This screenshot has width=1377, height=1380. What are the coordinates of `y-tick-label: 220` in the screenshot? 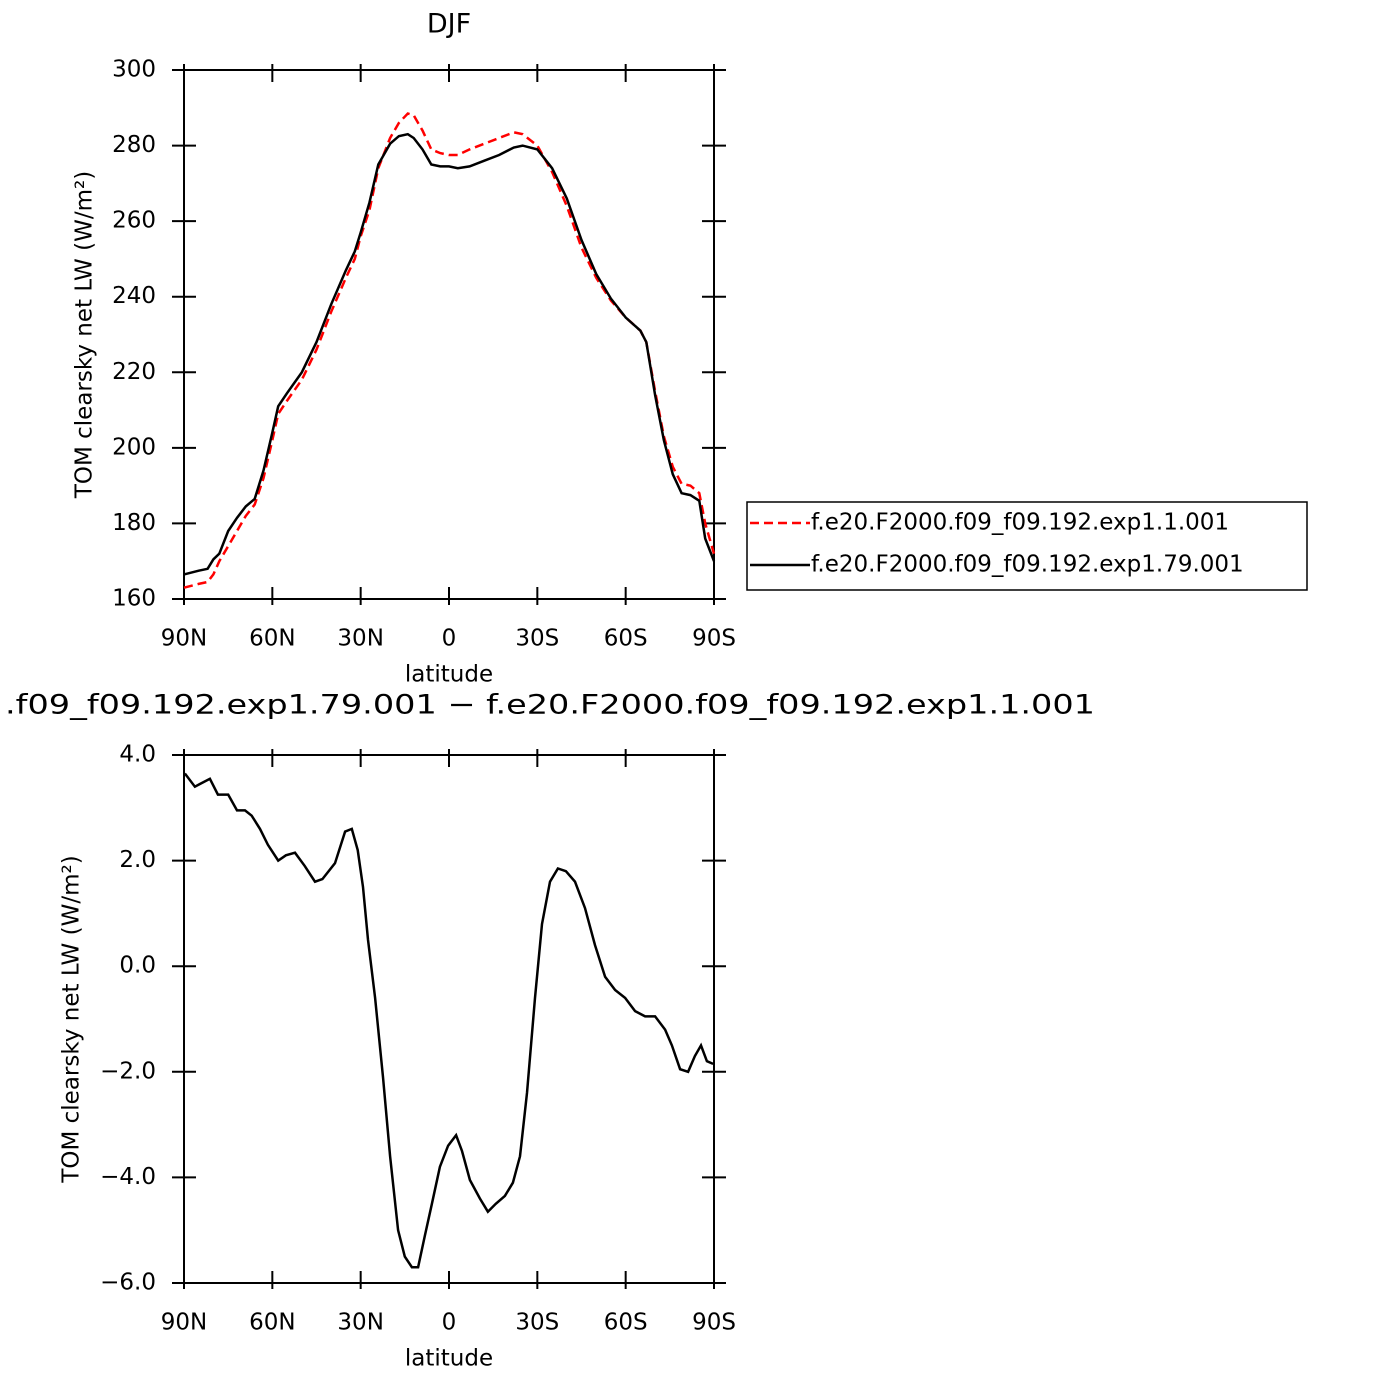 It's located at (134, 372).